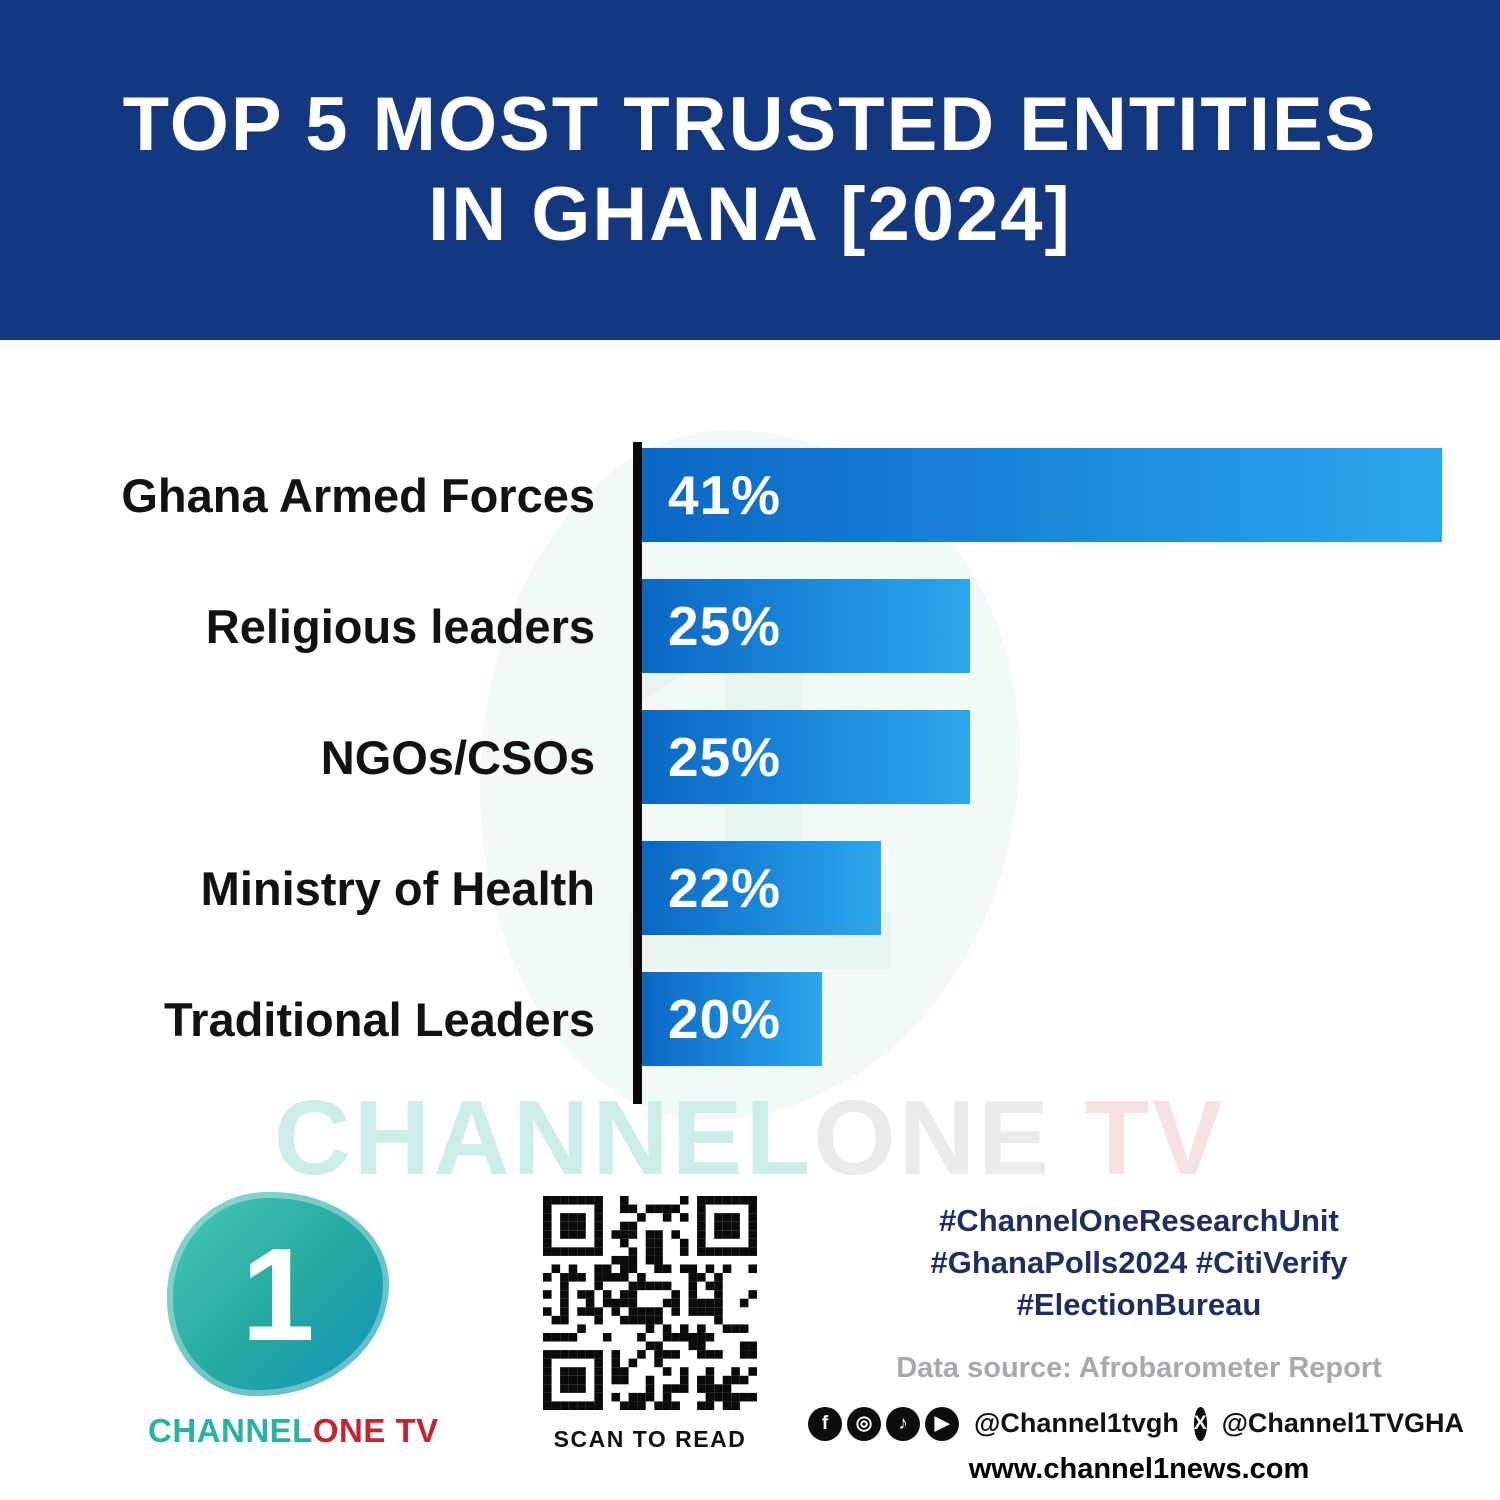 This screenshot has width=1500, height=1500. I want to click on x-icon: X, so click(1200, 1423).